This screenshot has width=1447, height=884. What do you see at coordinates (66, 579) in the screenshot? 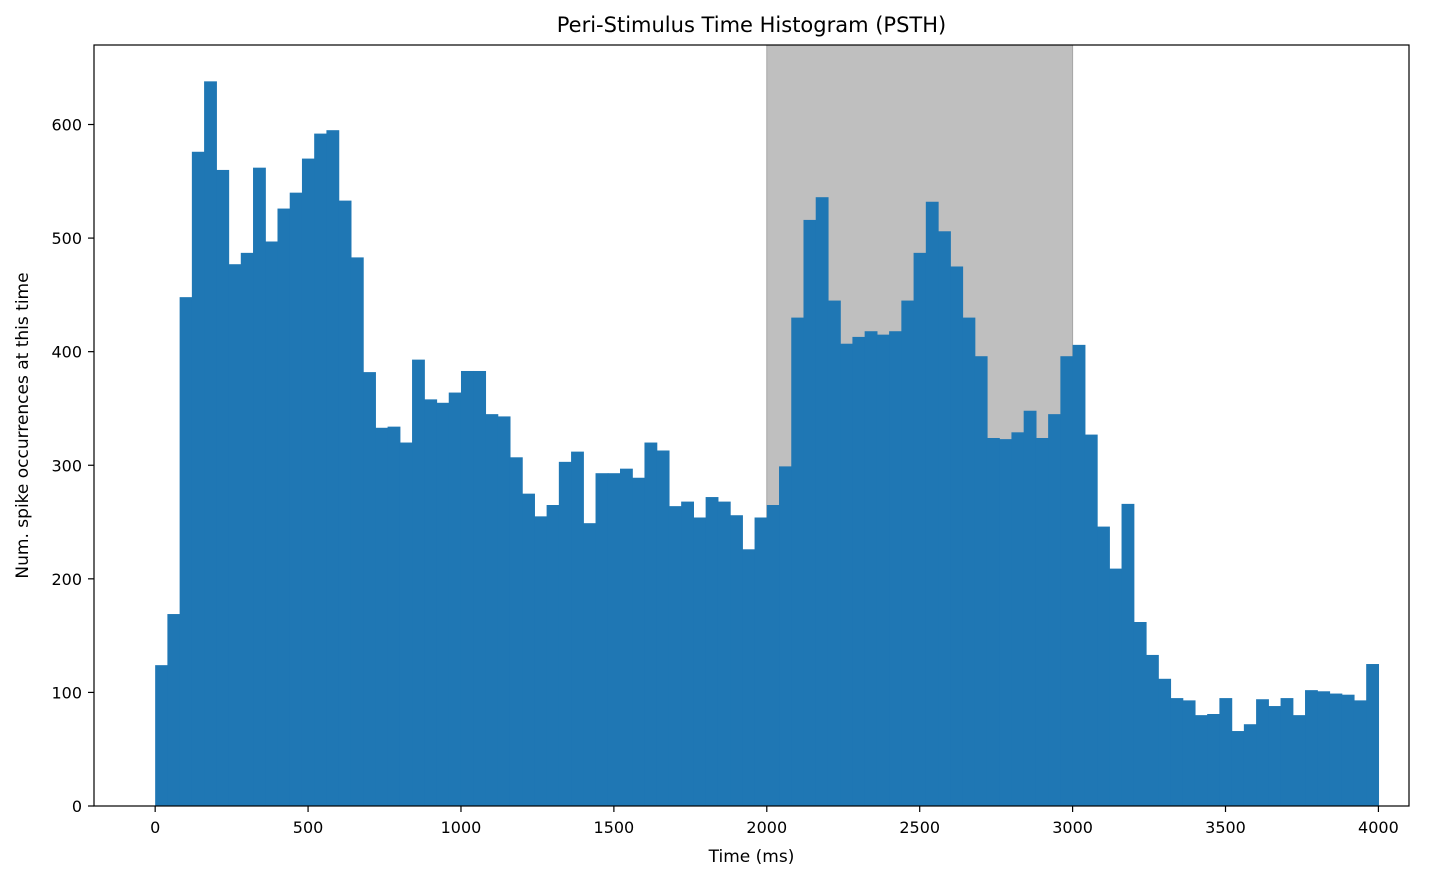
I see `y-tick-label: 200` at bounding box center [66, 579].